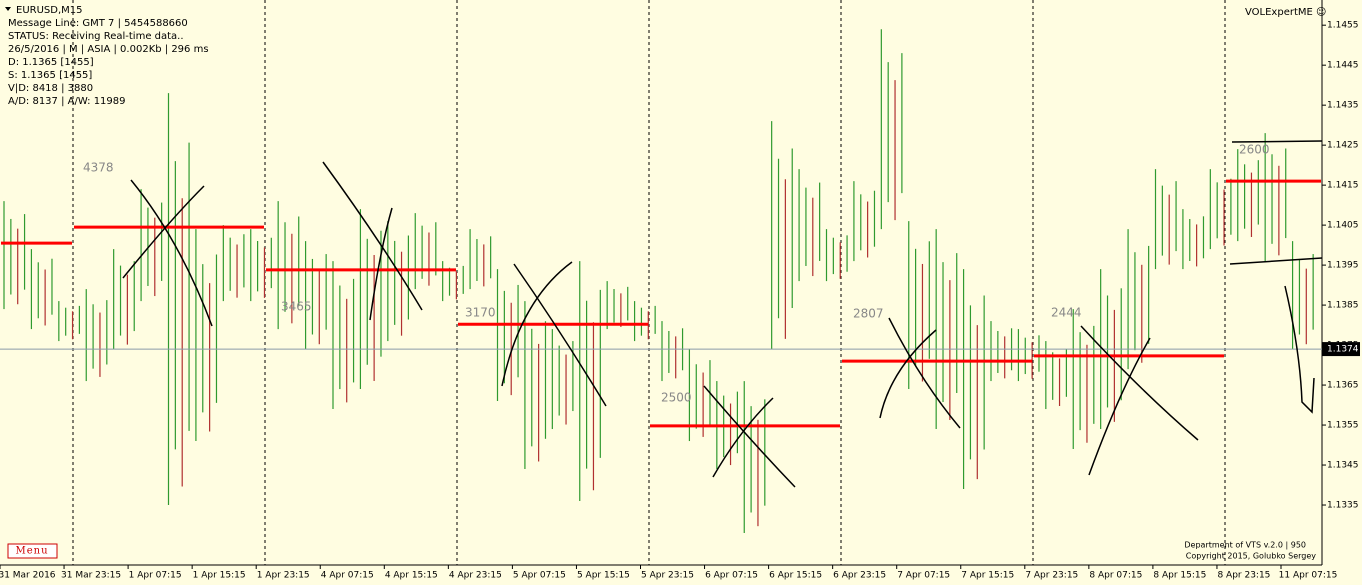 The image size is (1362, 585). Describe the element at coordinates (1243, 576) in the screenshot. I see `x-tick-label: 8 Apr 23:15` at that location.